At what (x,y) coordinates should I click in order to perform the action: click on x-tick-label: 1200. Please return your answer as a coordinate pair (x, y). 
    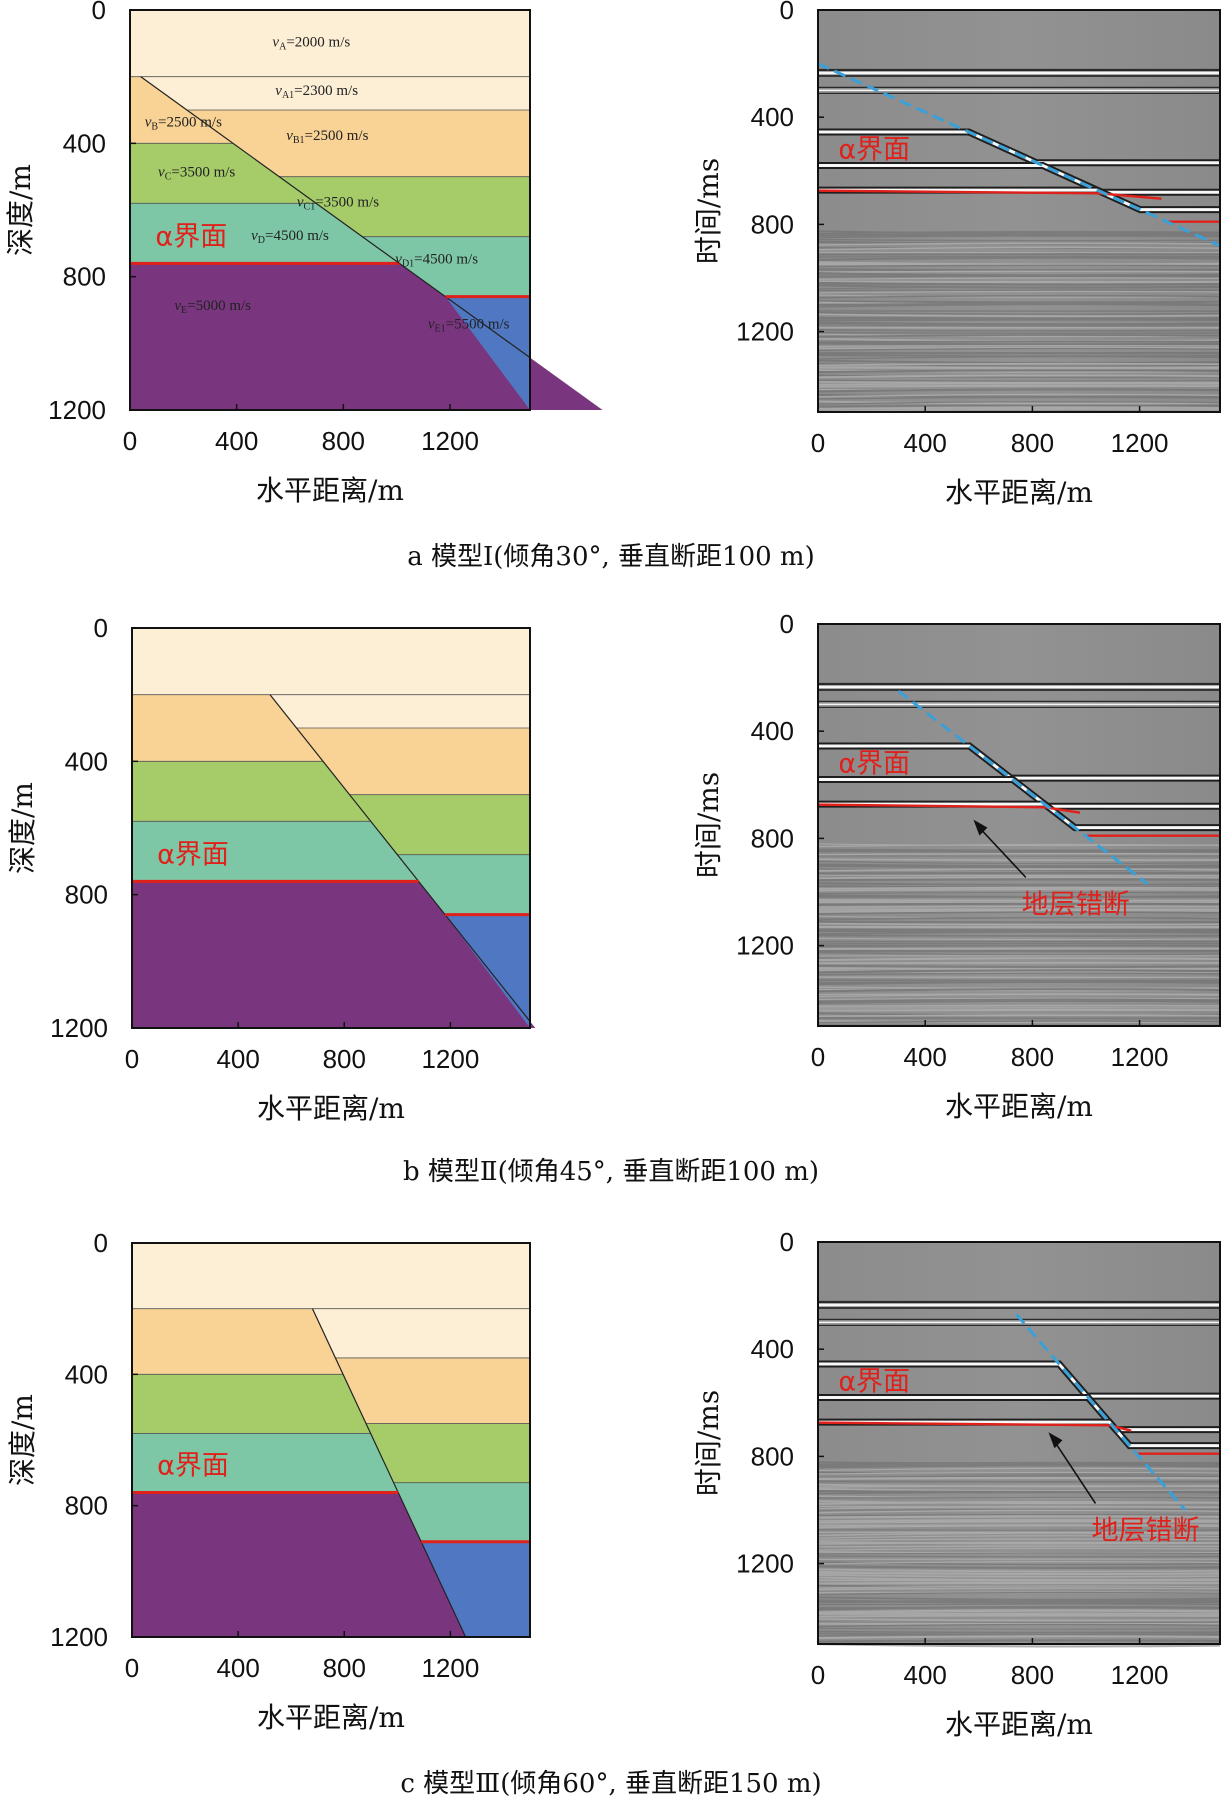
    Looking at the image, I should click on (450, 441).